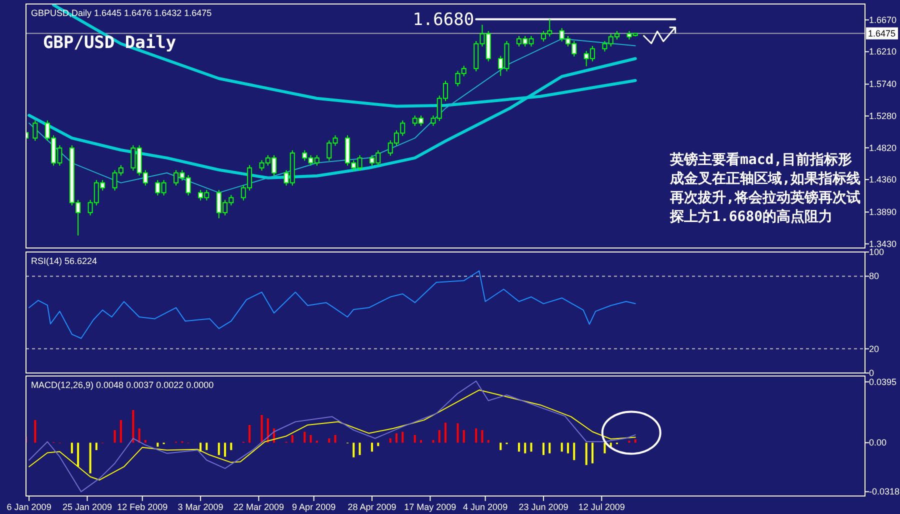 The height and width of the screenshot is (514, 900). Describe the element at coordinates (883, 19) in the screenshot. I see `y-tick-label: 1.6670` at that location.